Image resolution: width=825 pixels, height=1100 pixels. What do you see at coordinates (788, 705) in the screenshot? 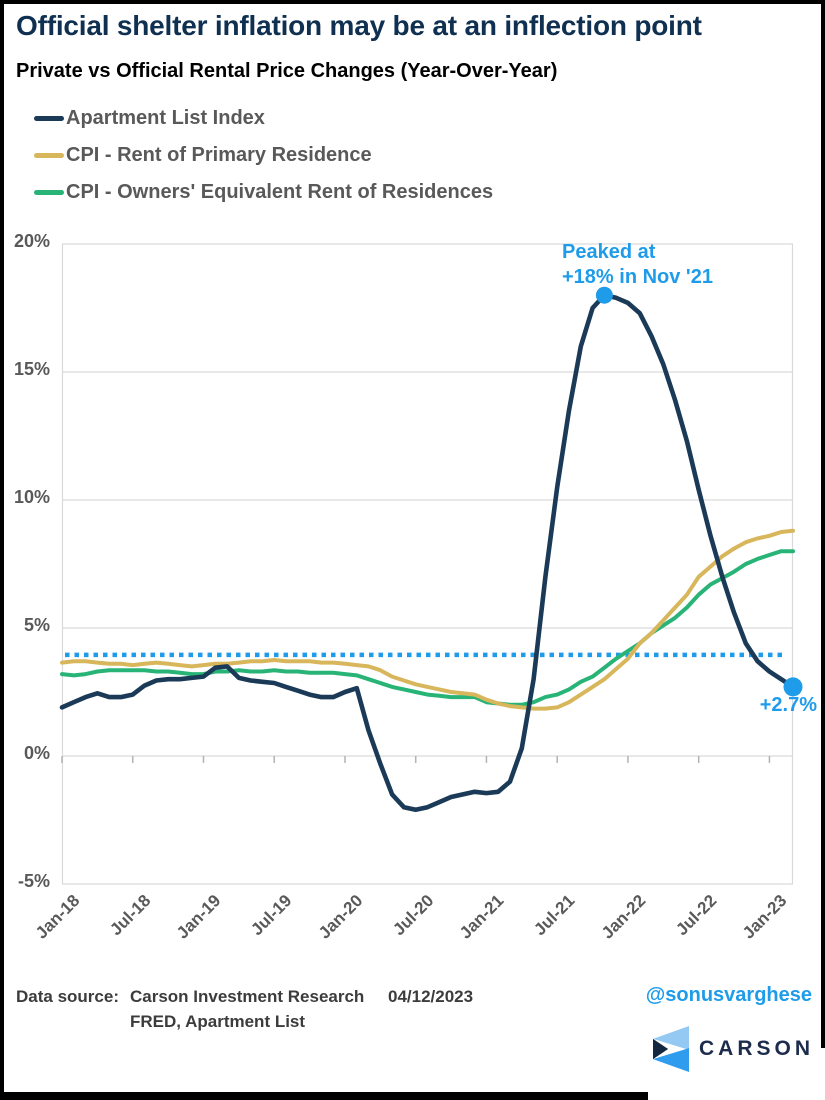
I see `latest-value-annotation: +2.7%` at bounding box center [788, 705].